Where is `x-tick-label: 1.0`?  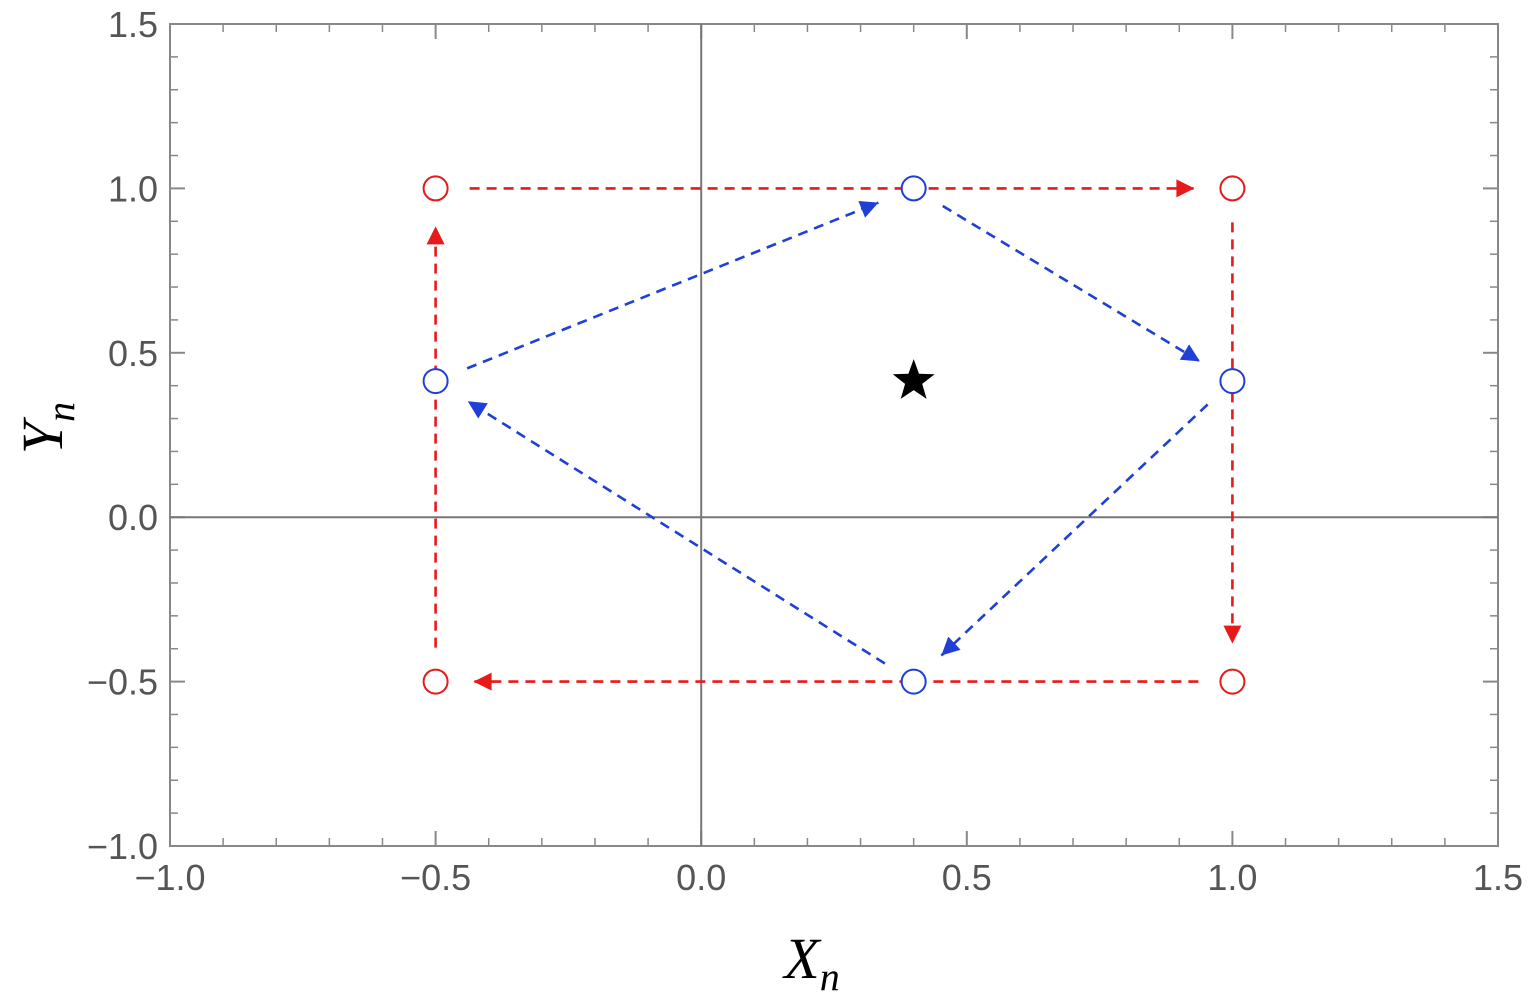 x-tick-label: 1.0 is located at coordinates (1232, 877).